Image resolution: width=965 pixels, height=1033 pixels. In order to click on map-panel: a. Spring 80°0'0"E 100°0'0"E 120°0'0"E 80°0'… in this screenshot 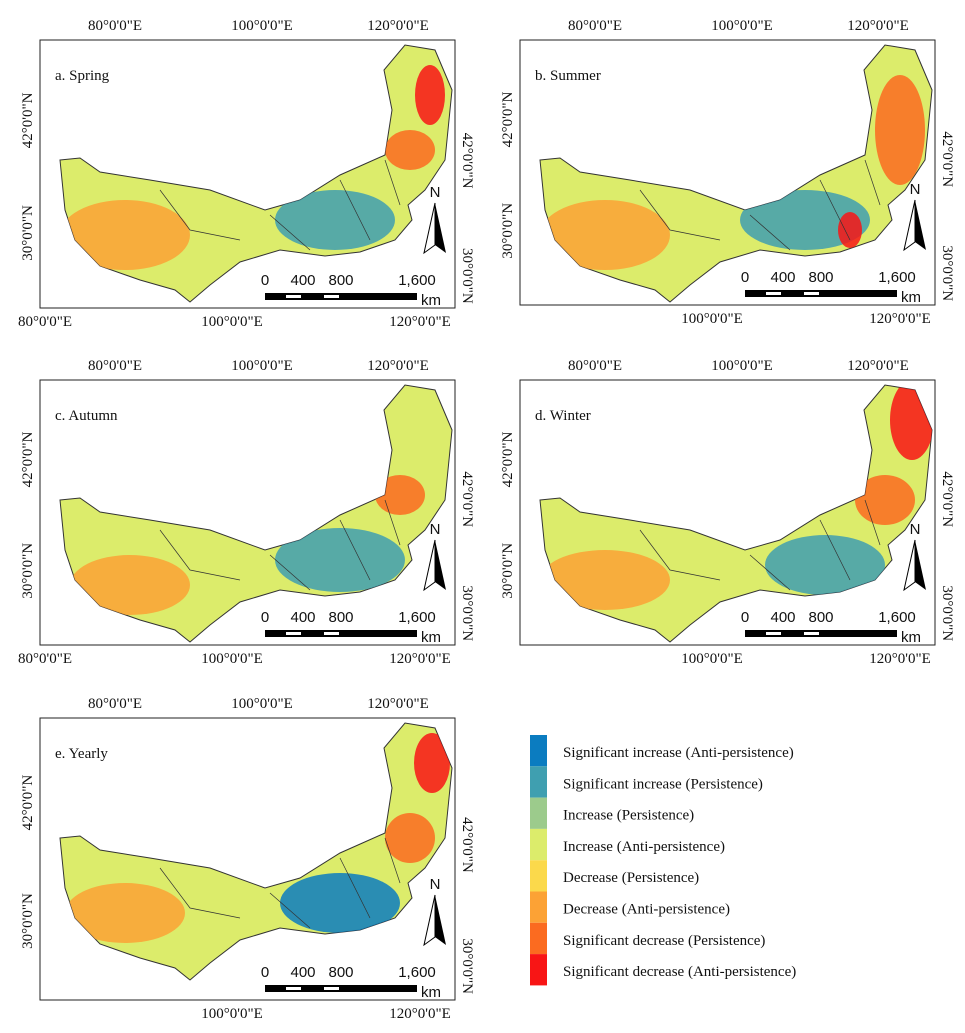, I will do `click(246, 174)`.